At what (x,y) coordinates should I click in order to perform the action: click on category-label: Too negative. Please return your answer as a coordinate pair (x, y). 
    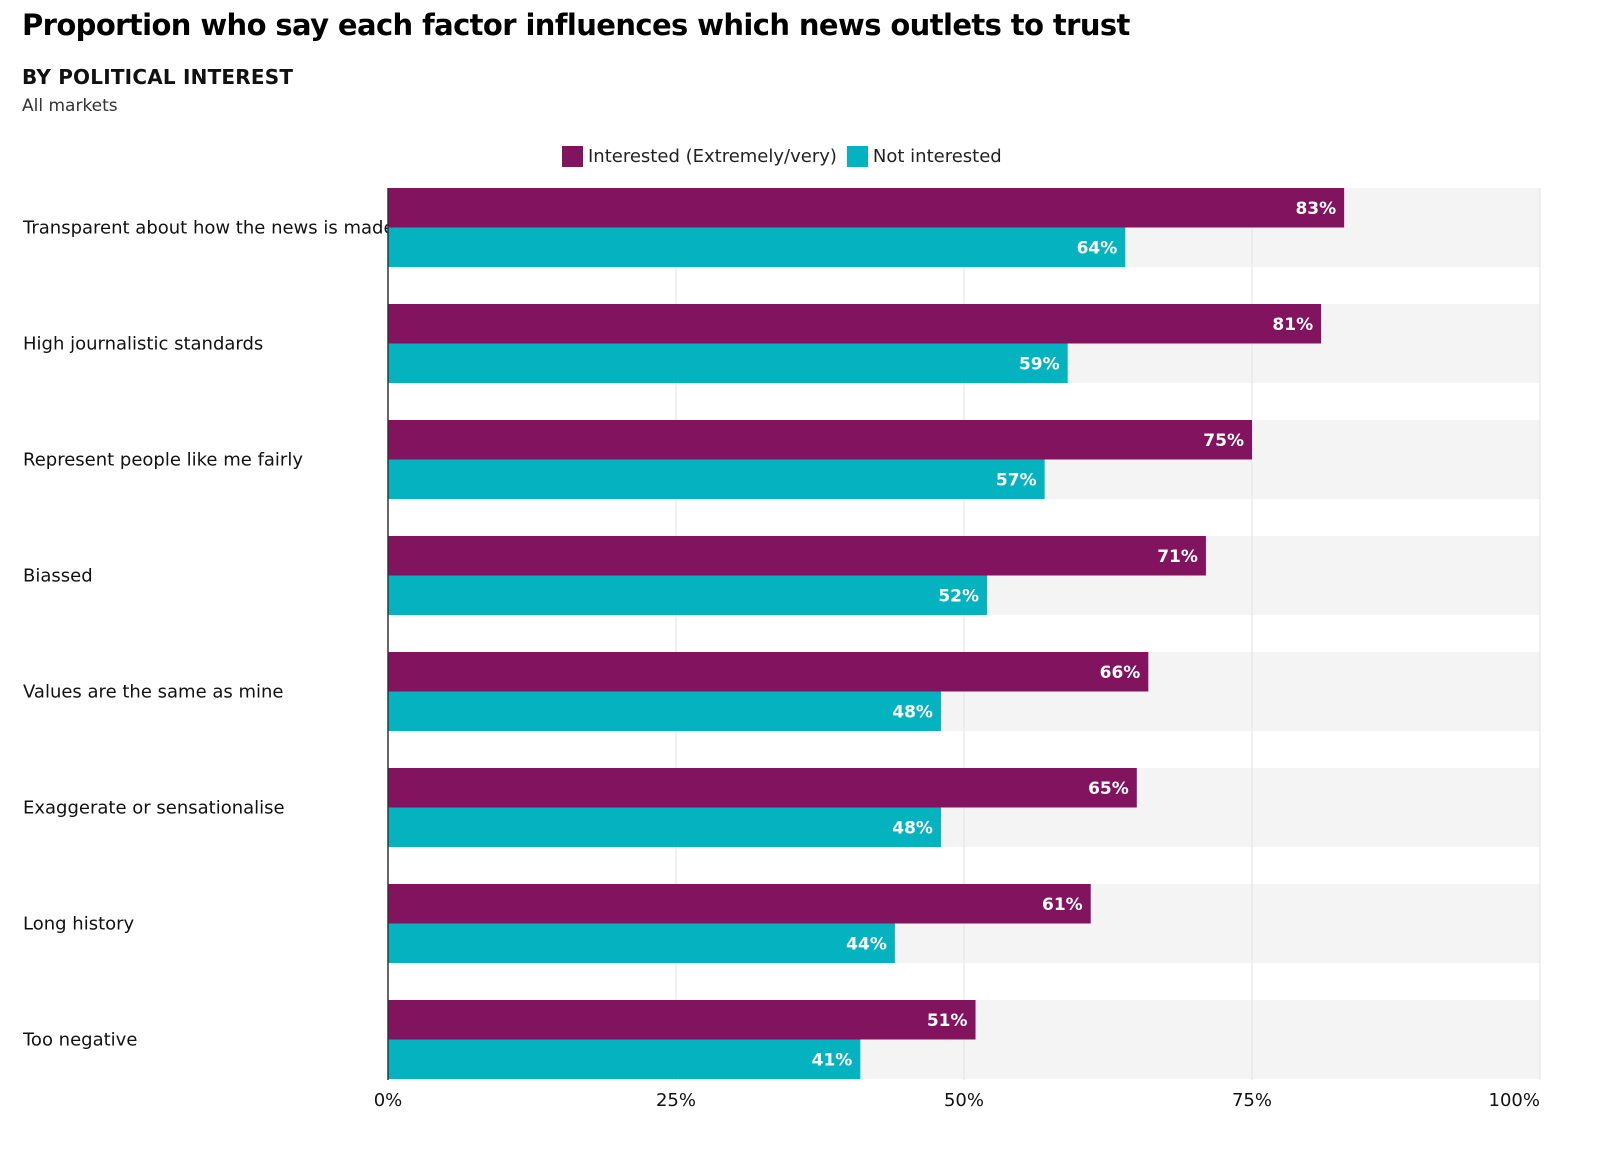
    Looking at the image, I should click on (79, 1040).